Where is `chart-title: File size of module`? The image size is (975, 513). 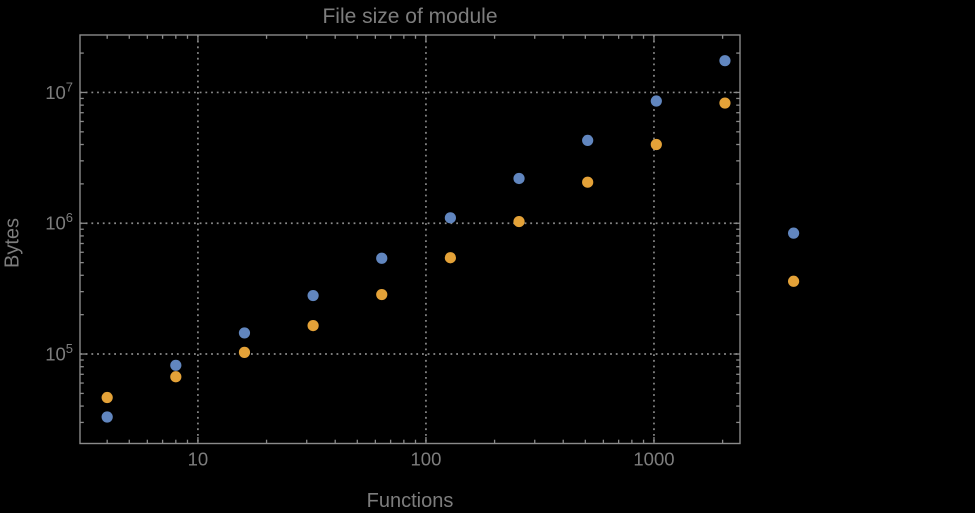
chart-title: File size of module is located at coordinates (410, 16).